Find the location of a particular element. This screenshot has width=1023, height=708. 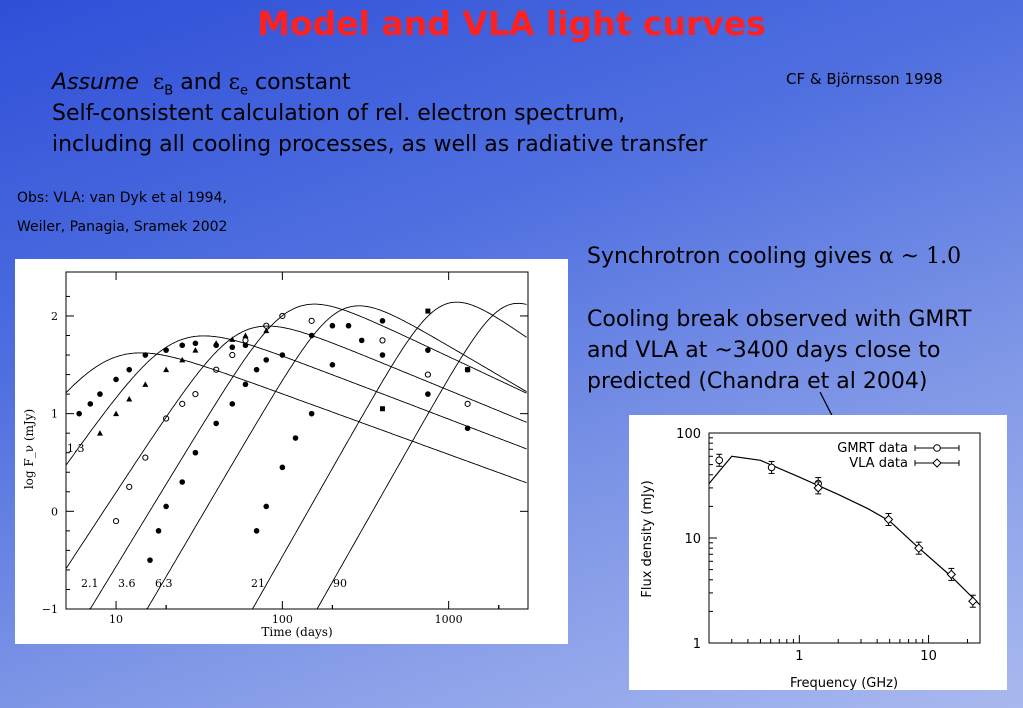

lc-curve-label: 6.3 is located at coordinates (164, 583).